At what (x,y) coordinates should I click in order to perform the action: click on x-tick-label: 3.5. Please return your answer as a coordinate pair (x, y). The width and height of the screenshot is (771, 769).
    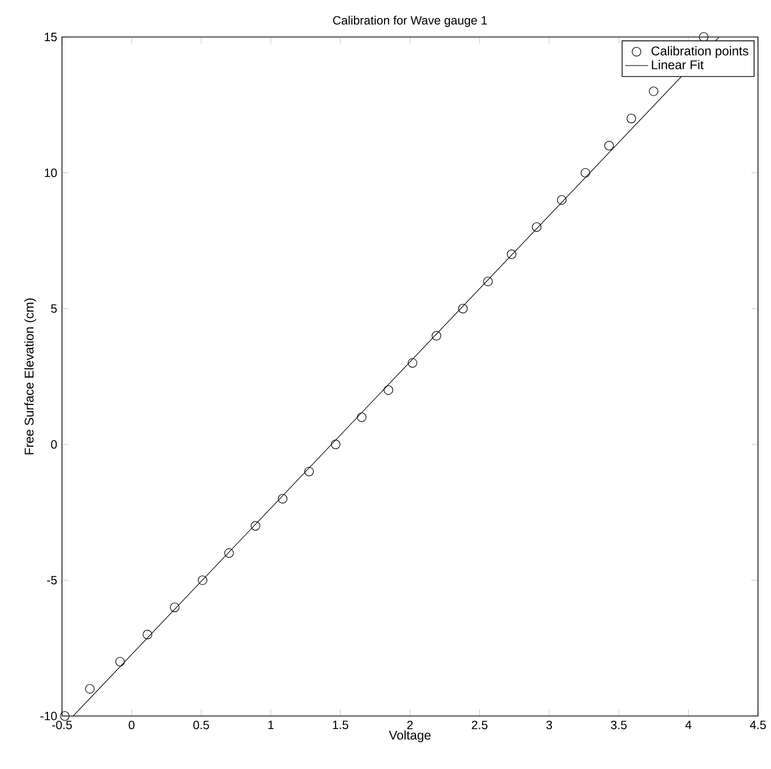
    Looking at the image, I should click on (618, 725).